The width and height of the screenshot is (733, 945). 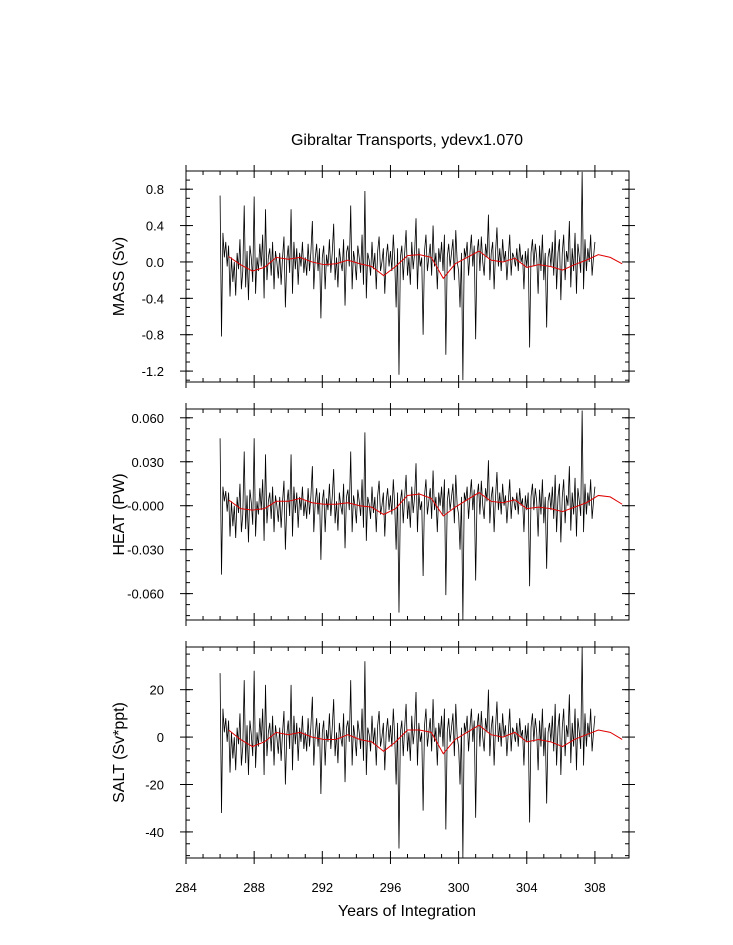 What do you see at coordinates (119, 276) in the screenshot?
I see `y-axis-label: MASS (Sv)` at bounding box center [119, 276].